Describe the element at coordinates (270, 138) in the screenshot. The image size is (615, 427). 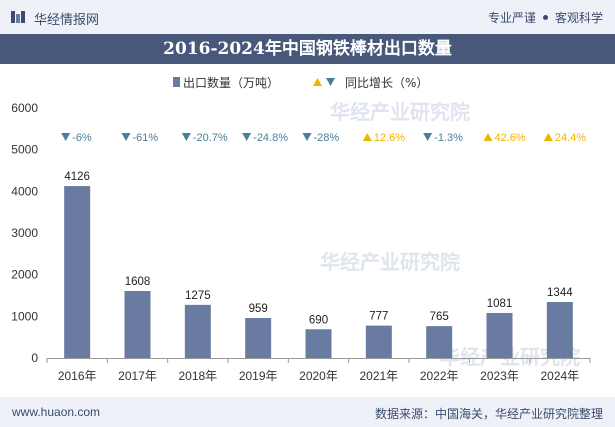
I see `yoy-value-label: -24.8%` at that location.